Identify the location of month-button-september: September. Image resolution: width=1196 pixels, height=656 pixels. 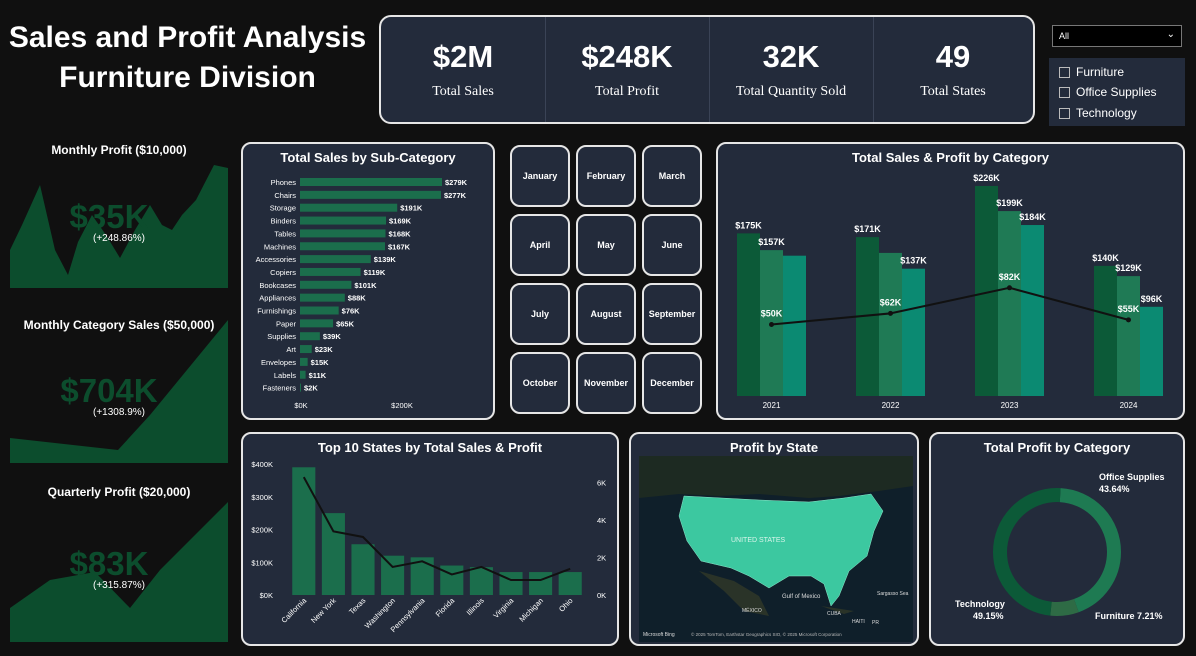
(672, 314).